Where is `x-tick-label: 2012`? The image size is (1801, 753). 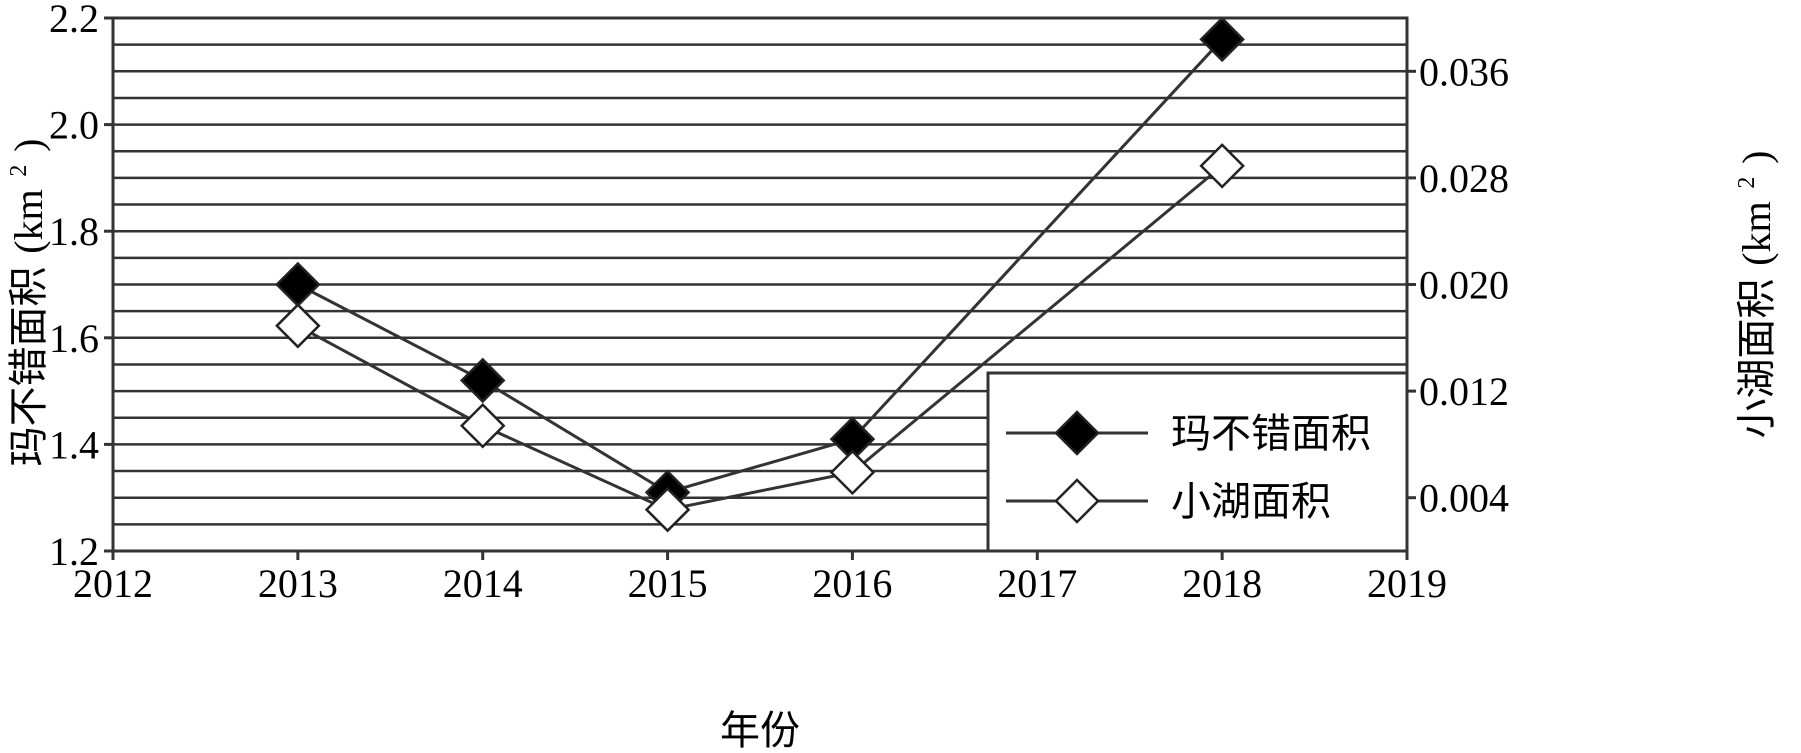
x-tick-label: 2012 is located at coordinates (113, 583).